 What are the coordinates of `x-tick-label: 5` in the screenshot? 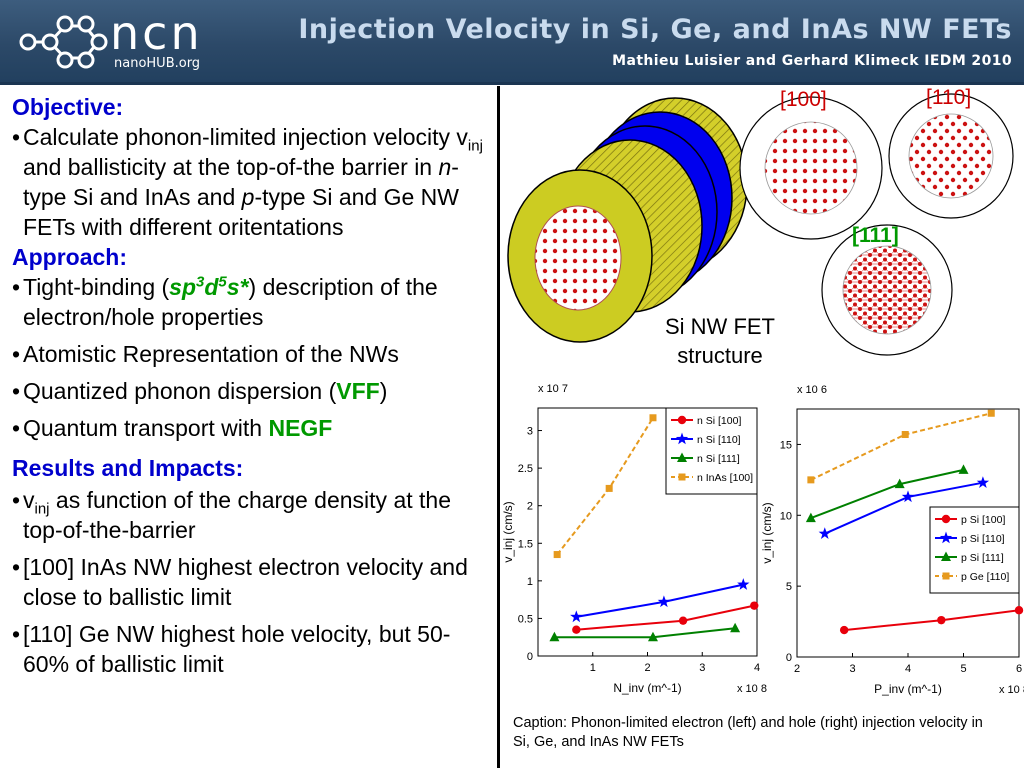 It's located at (963, 669).